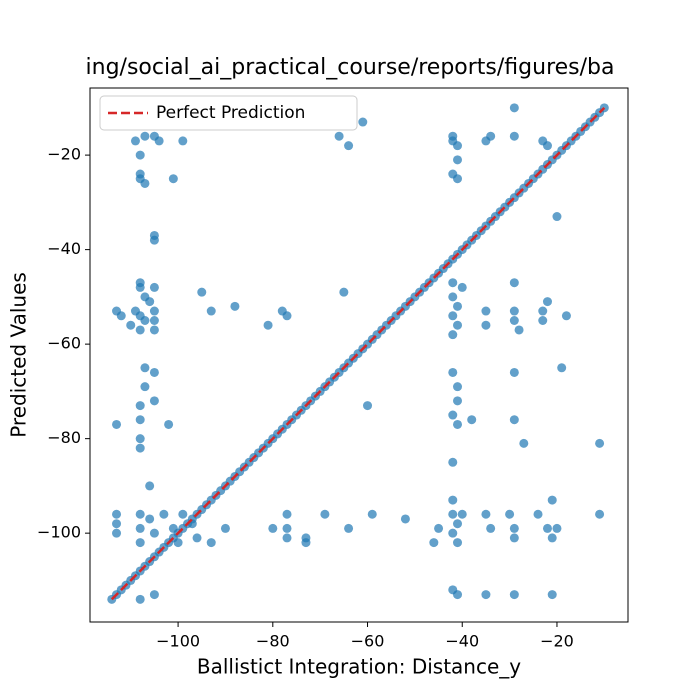 The width and height of the screenshot is (700, 700). What do you see at coordinates (273, 641) in the screenshot?
I see `x-tick-label: −80` at bounding box center [273, 641].